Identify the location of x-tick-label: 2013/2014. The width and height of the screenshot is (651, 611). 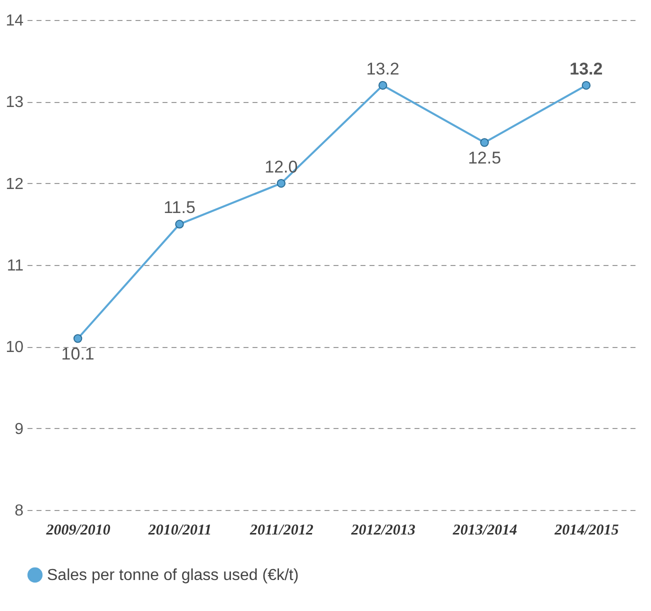
(485, 530).